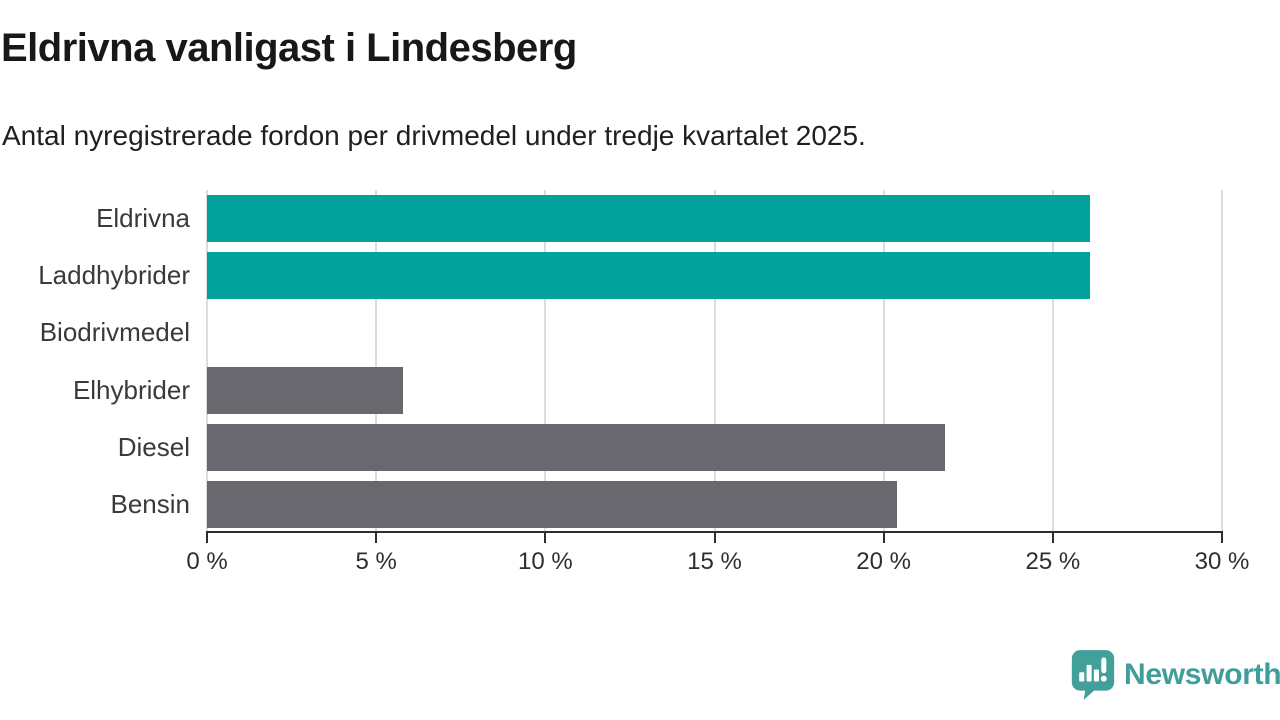 This screenshot has height=720, width=1280. What do you see at coordinates (649, 276) in the screenshot?
I see `bar-laddhybrider` at bounding box center [649, 276].